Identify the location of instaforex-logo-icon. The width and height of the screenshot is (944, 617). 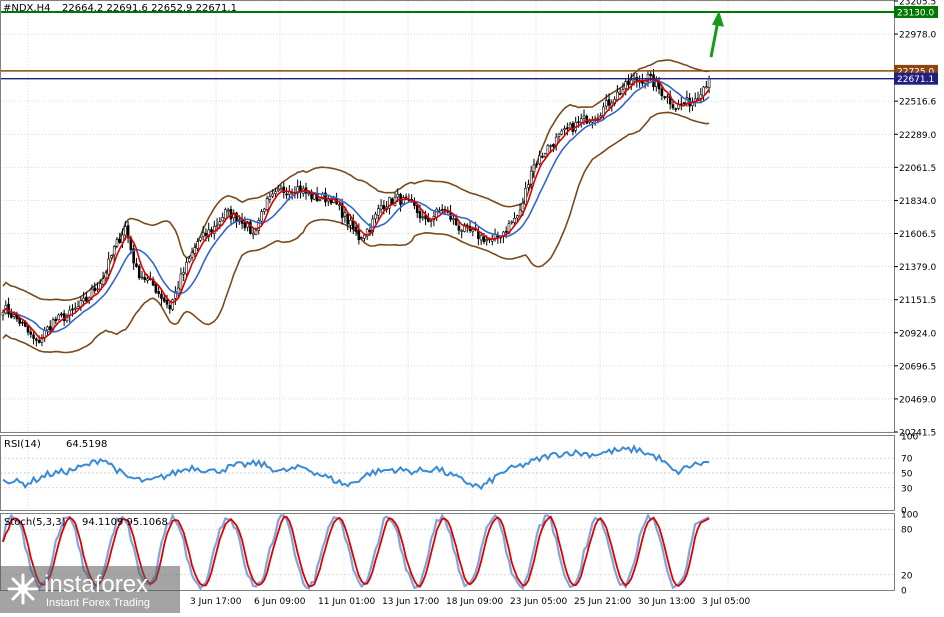
(23, 589).